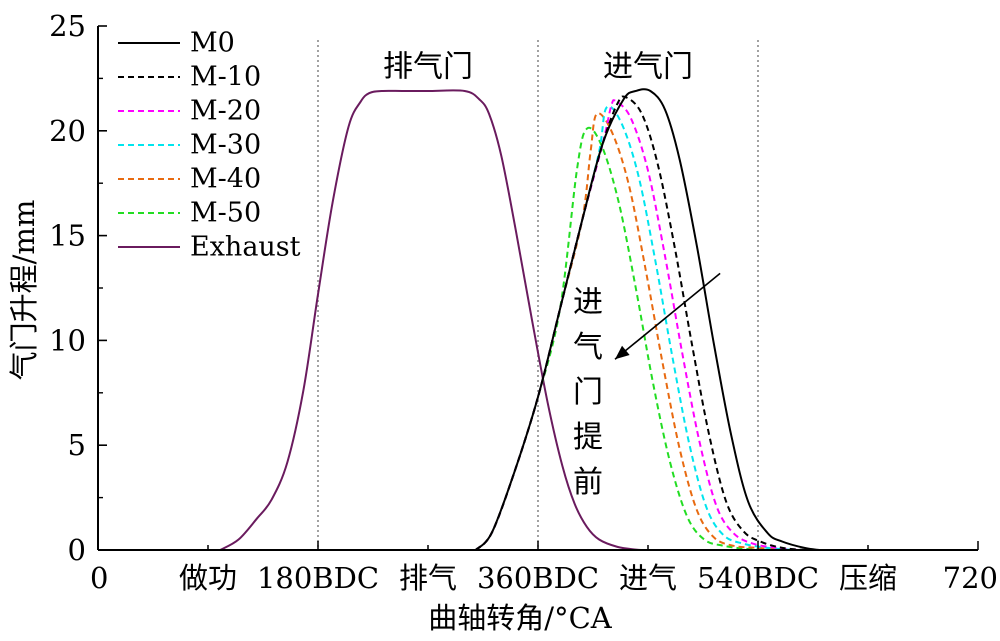  What do you see at coordinates (225, 111) in the screenshot?
I see `legend-label: M-20` at bounding box center [225, 111].